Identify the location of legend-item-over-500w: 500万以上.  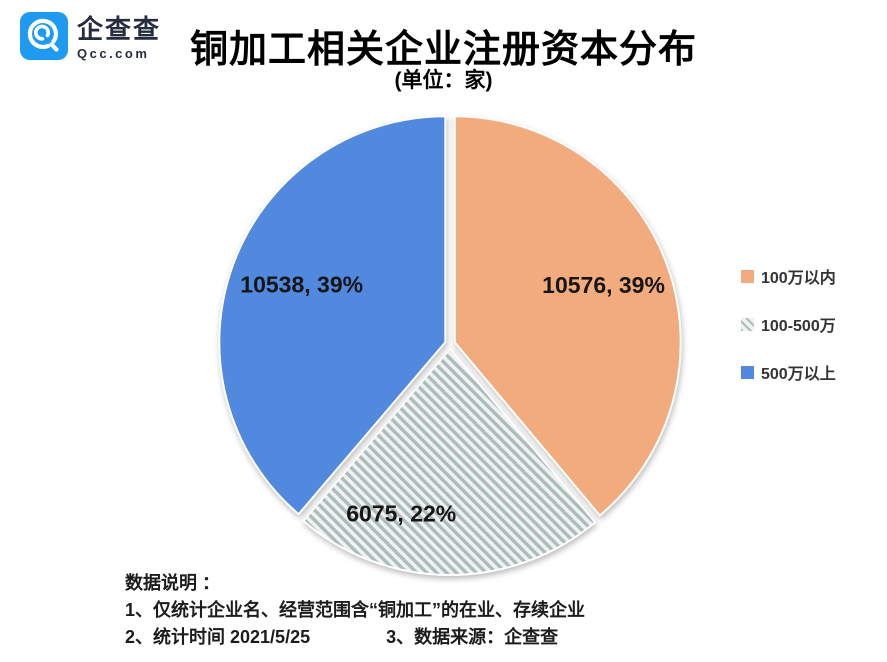
(788, 372).